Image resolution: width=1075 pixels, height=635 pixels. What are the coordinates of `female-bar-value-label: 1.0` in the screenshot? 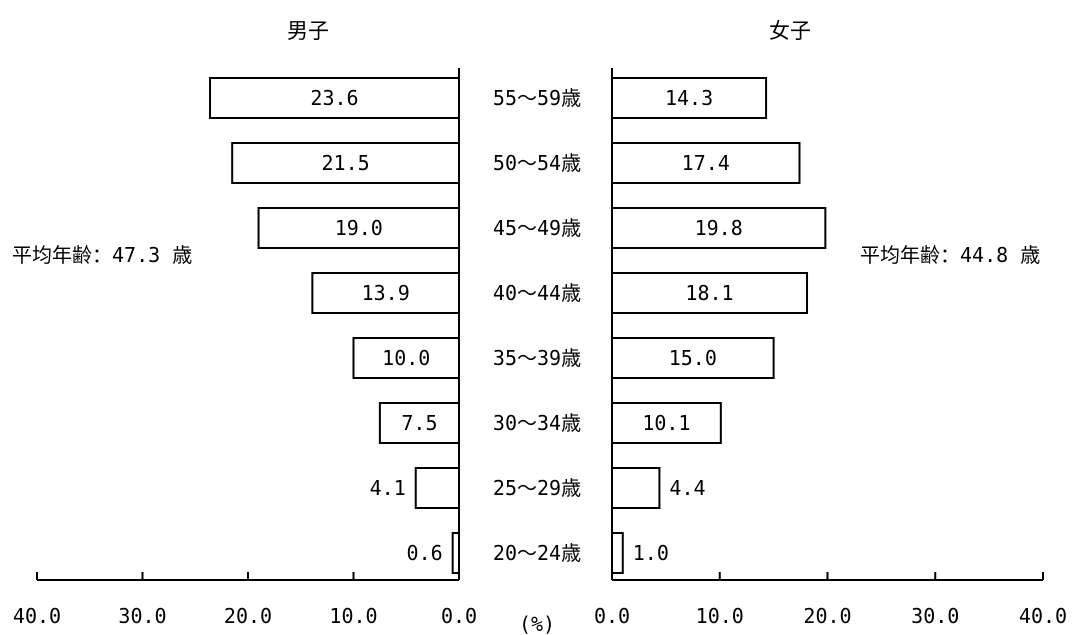 It's located at (651, 553).